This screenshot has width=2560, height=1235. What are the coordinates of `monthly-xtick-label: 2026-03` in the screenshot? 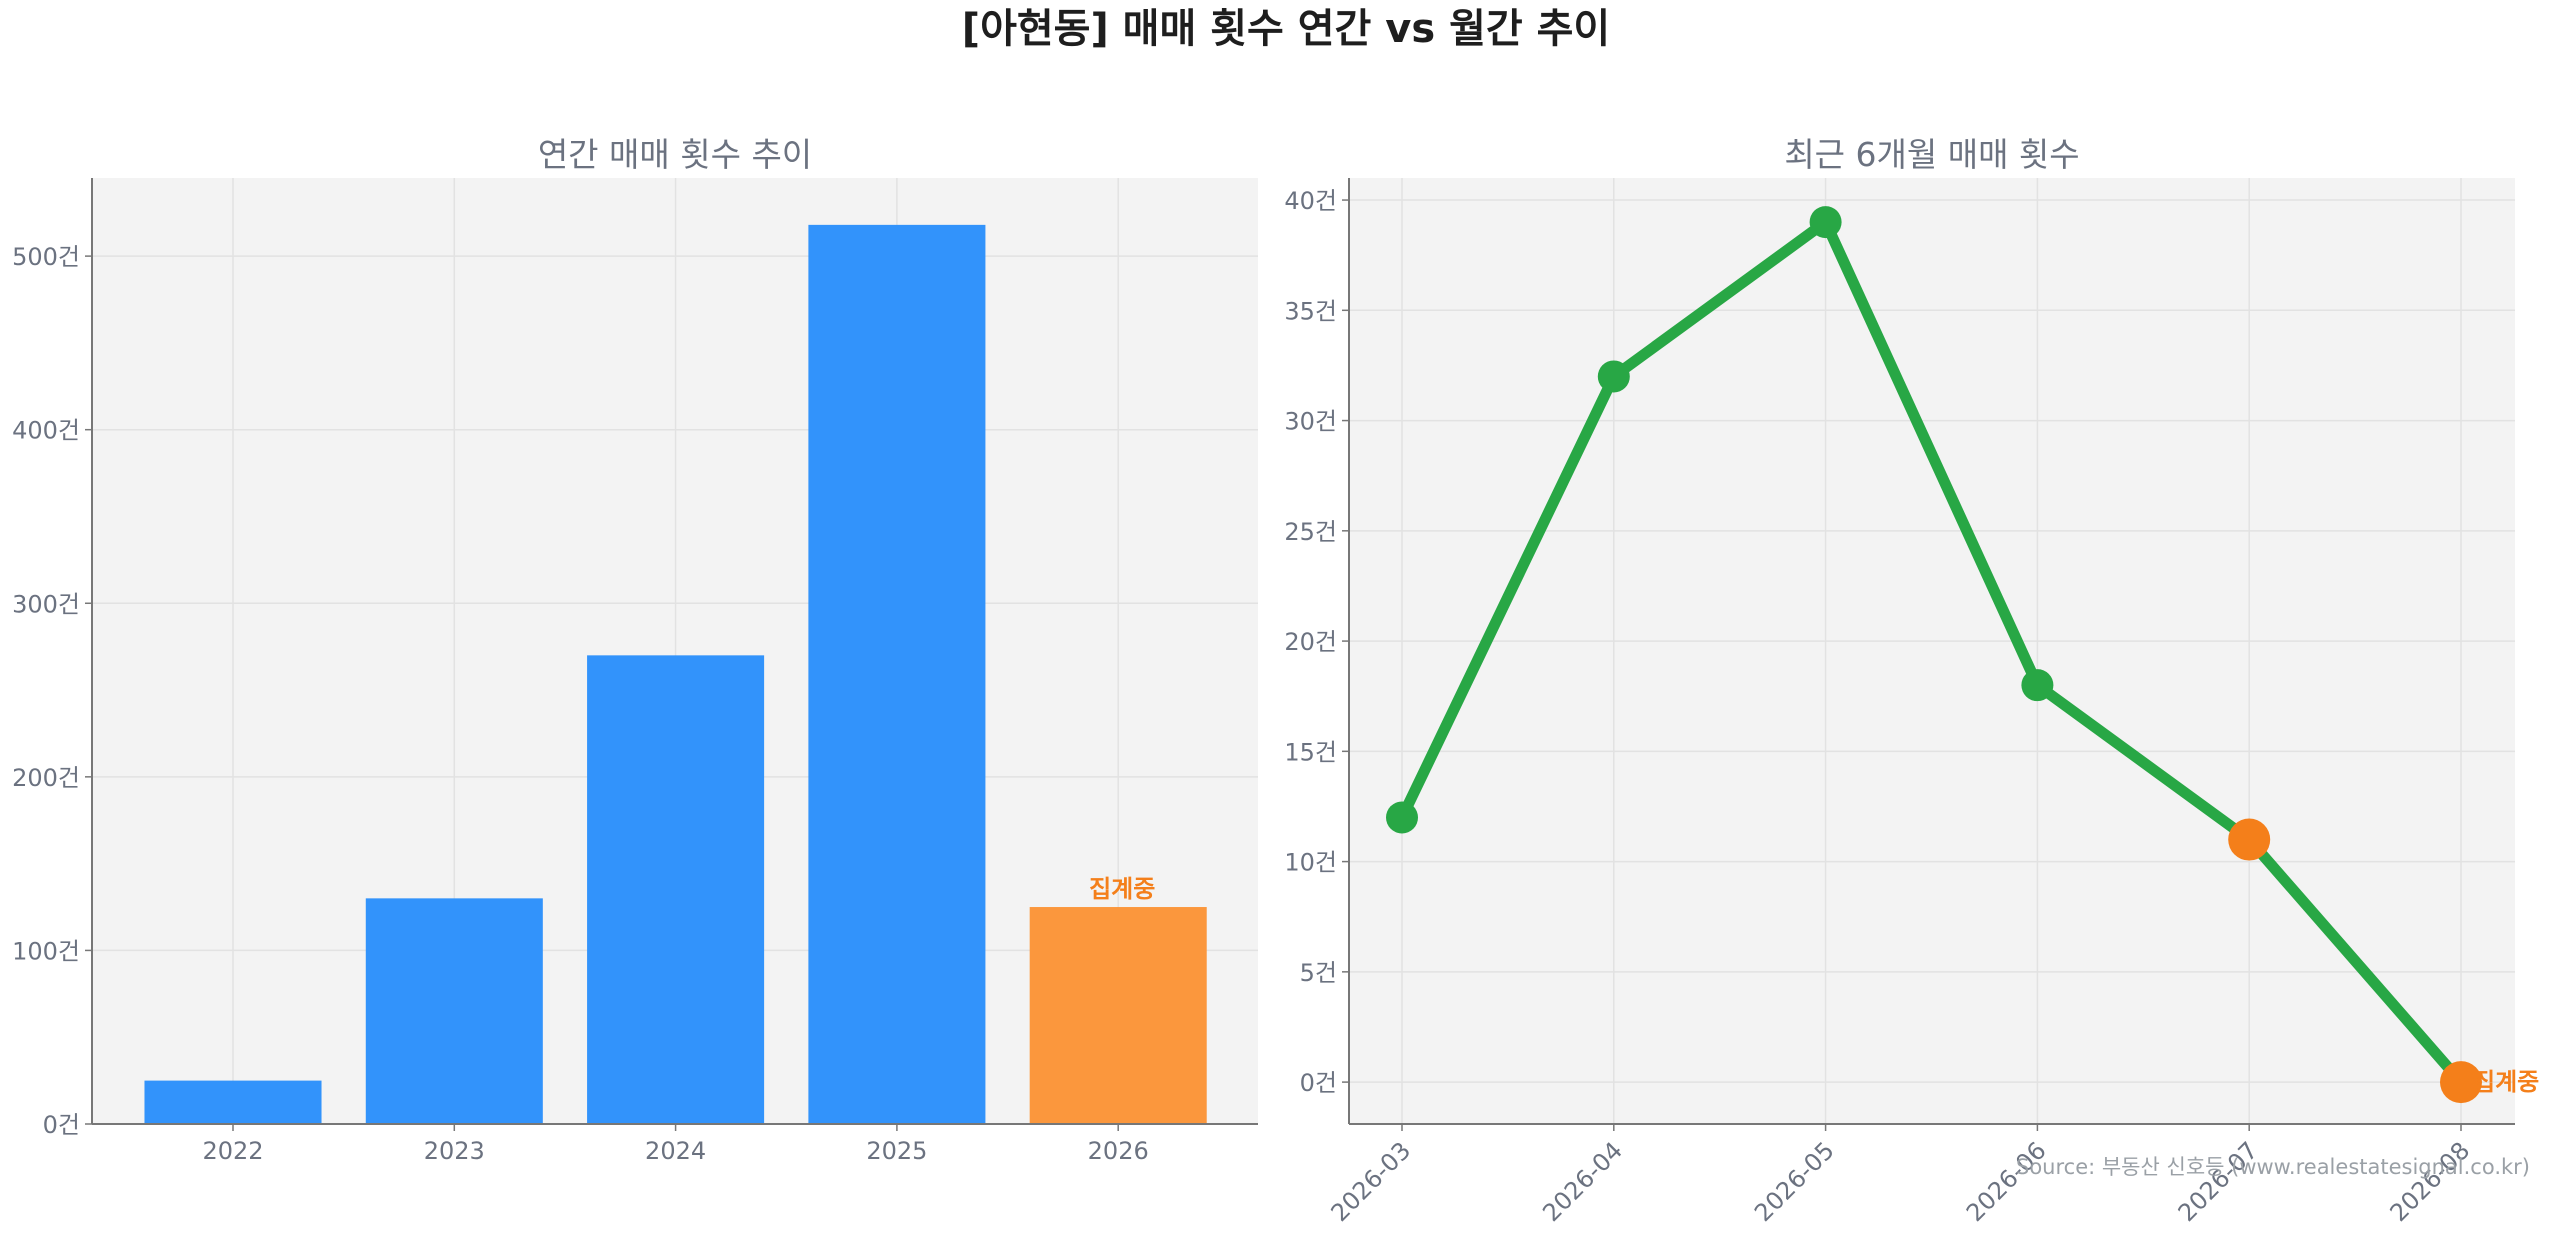 It's located at (1371, 1181).